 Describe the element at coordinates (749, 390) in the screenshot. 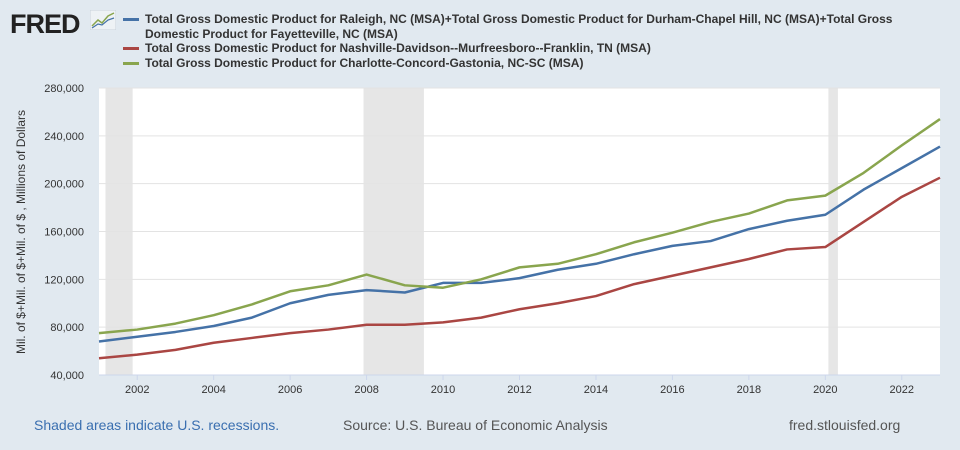

I see `x-tick-label: 2018` at that location.